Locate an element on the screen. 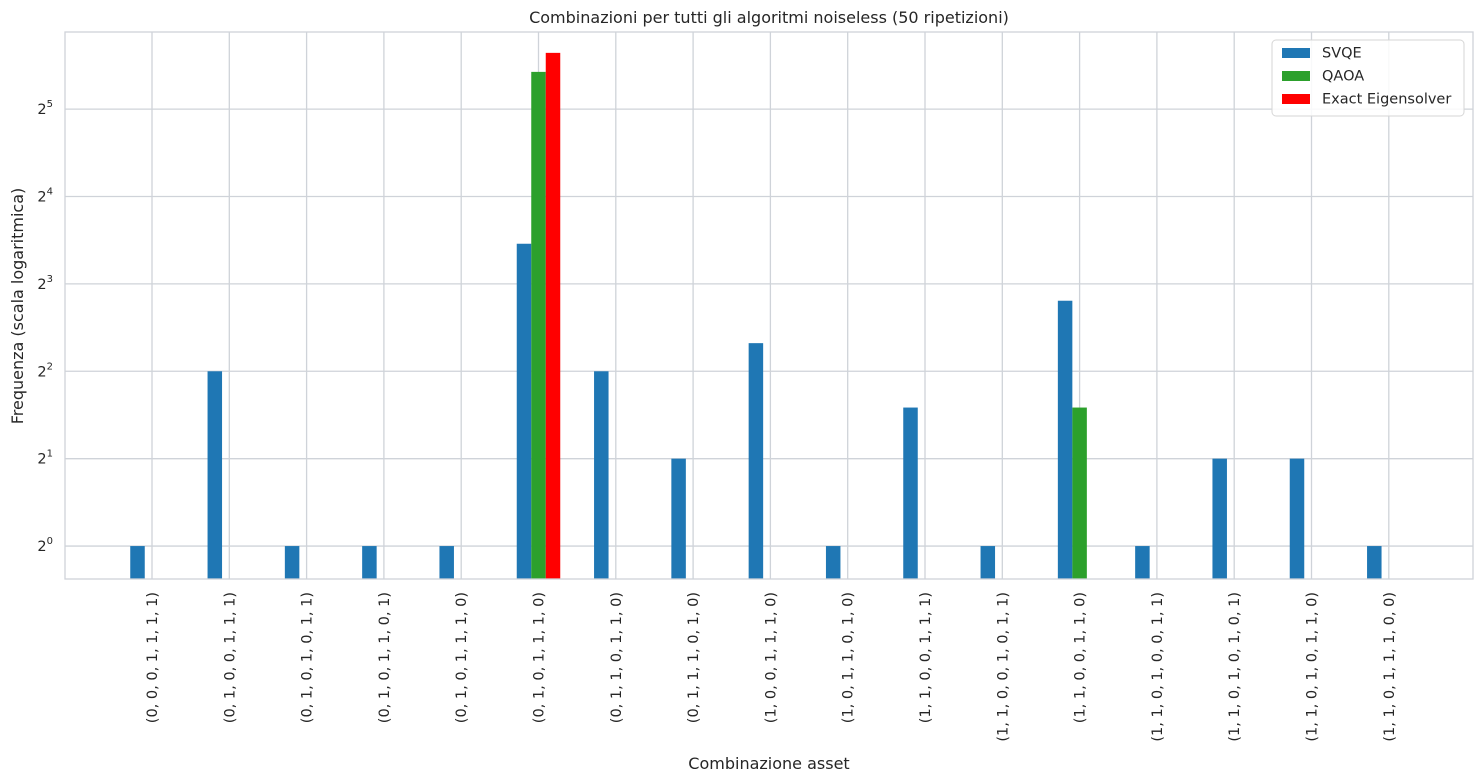  y-axis-label: Frequenza (scala logaritmica) is located at coordinates (17, 306).